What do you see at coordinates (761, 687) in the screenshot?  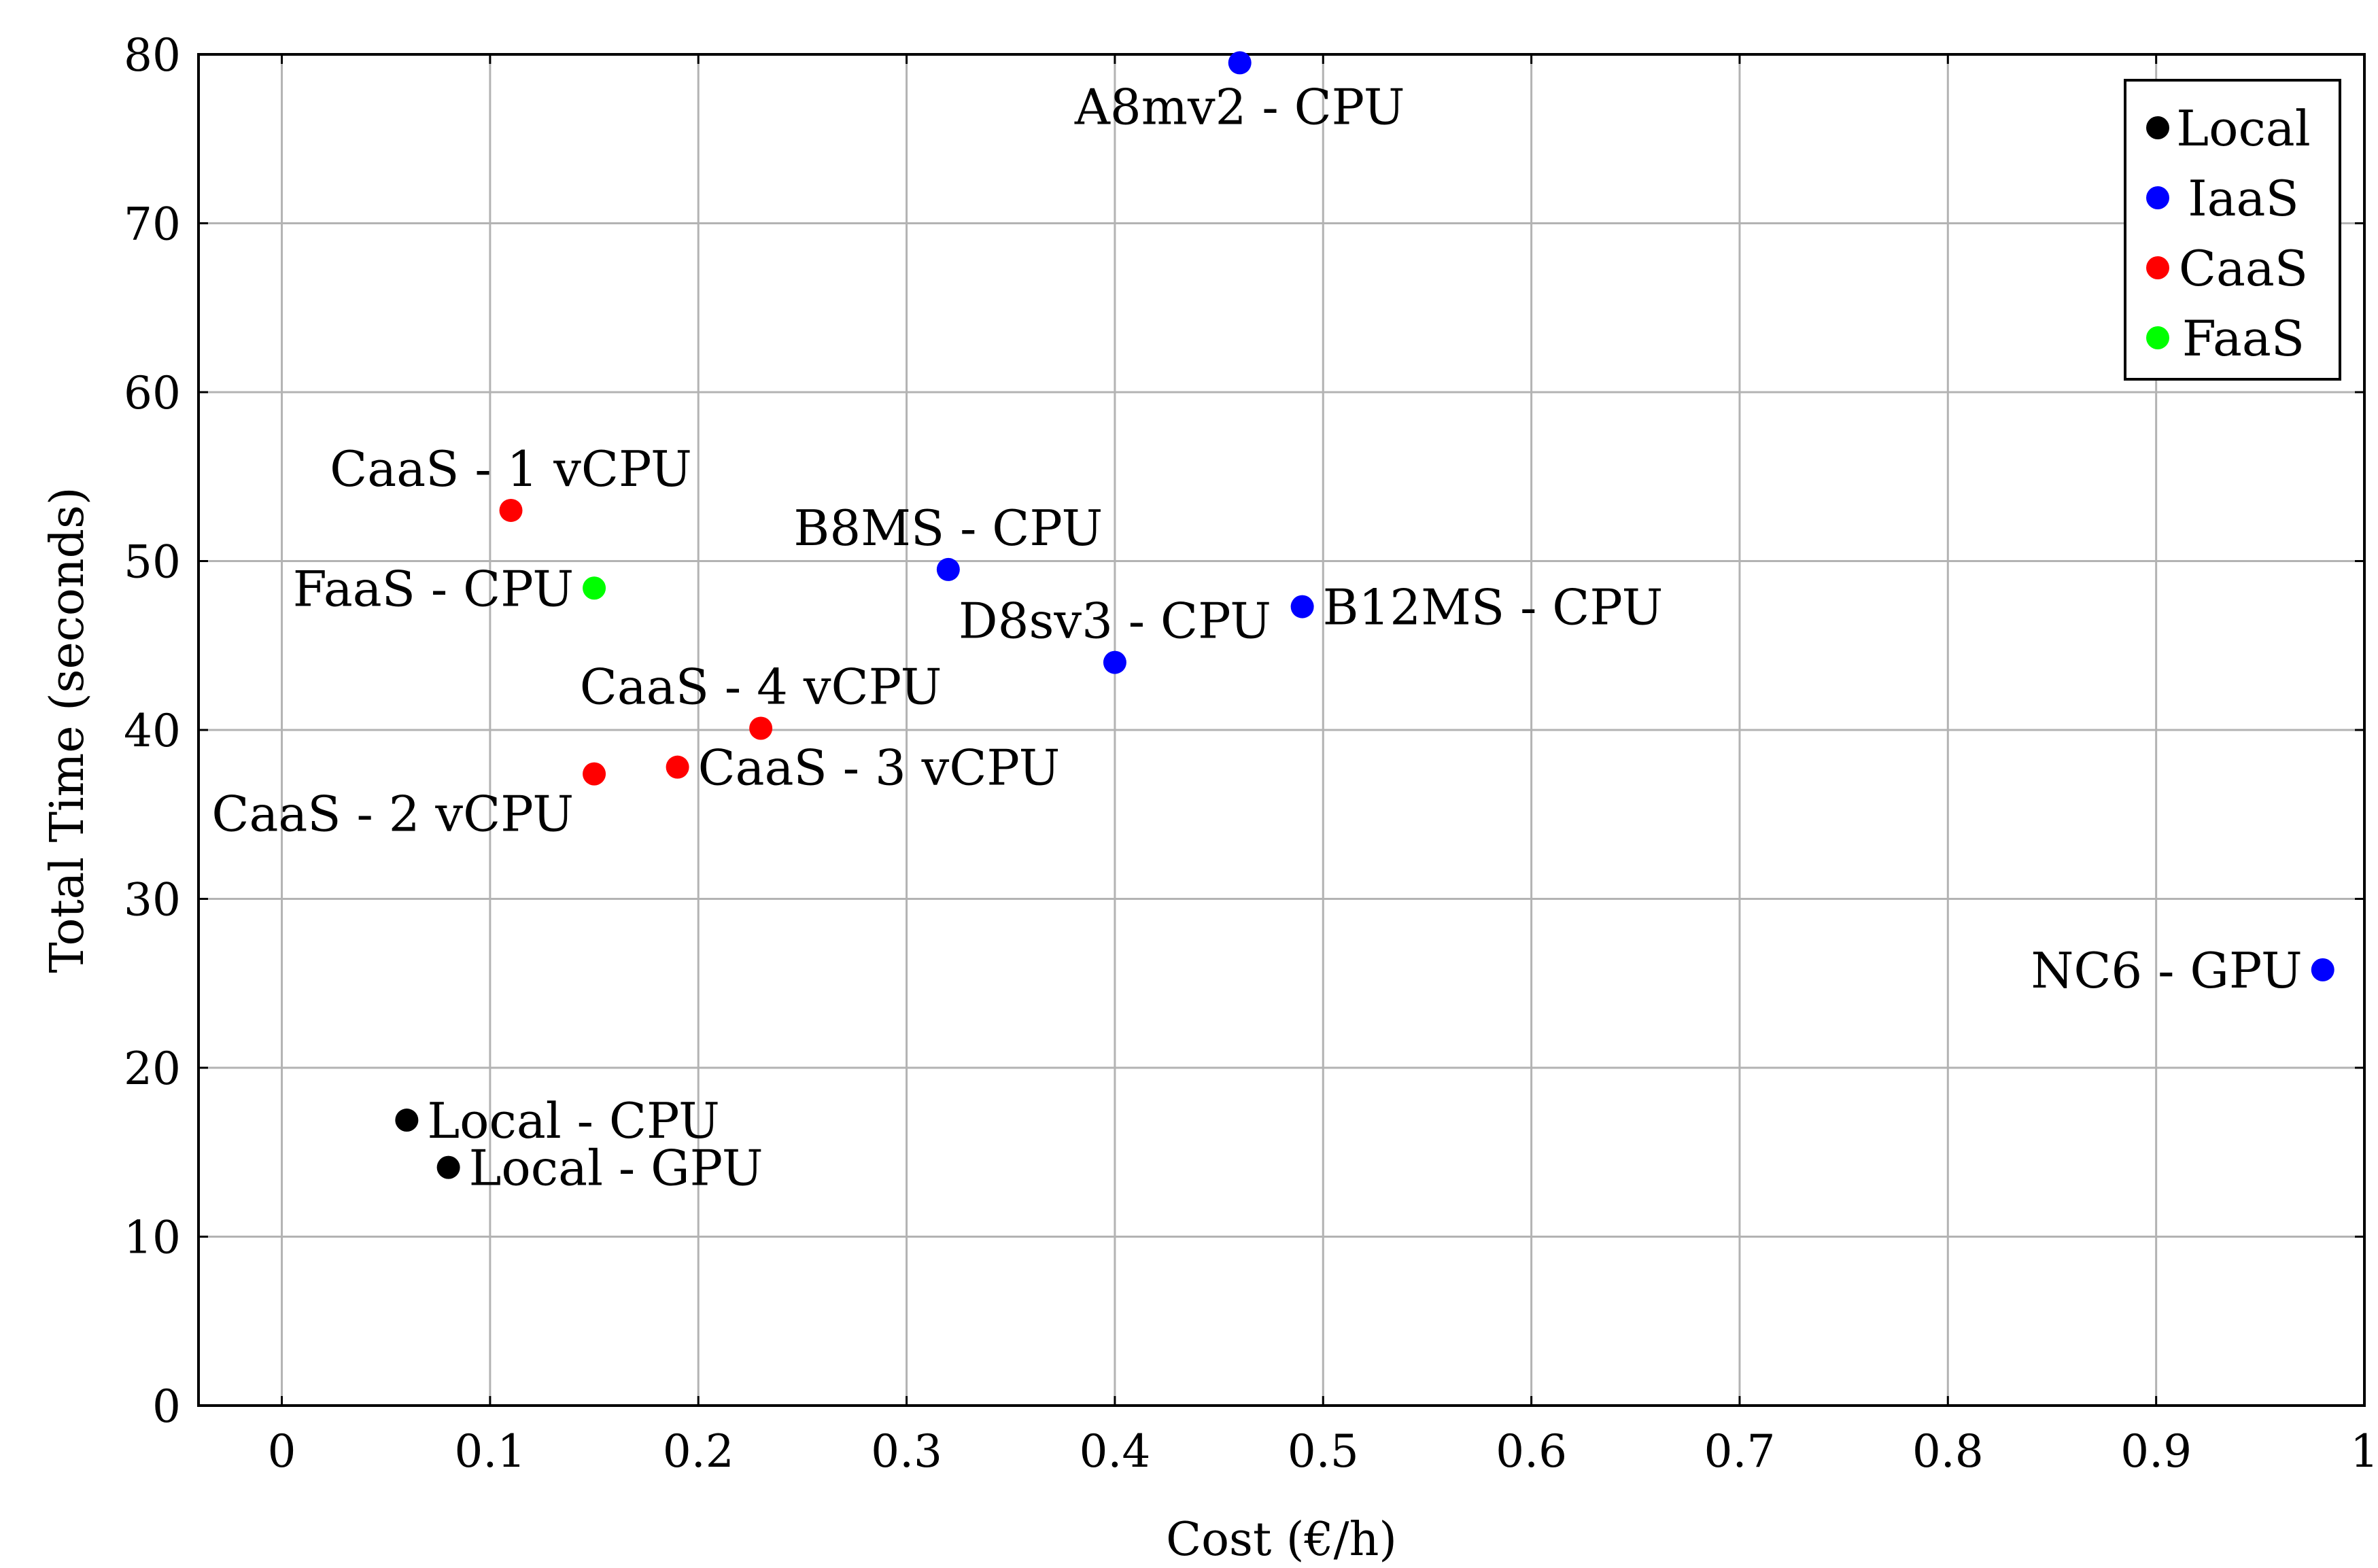 I see `point-label: CaaS - 4 vCPU` at bounding box center [761, 687].